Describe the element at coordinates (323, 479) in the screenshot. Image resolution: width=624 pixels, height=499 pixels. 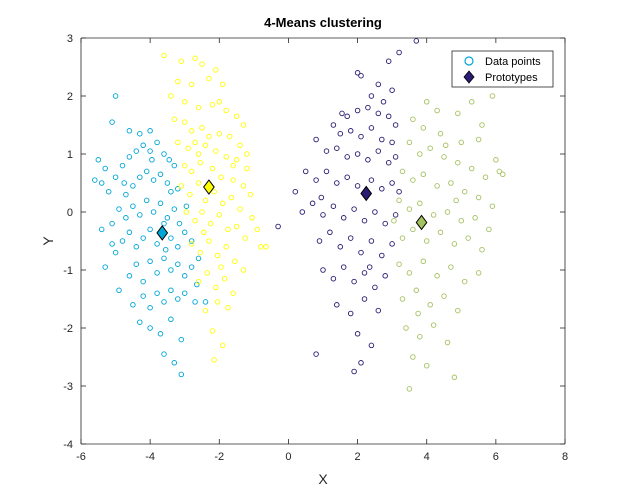
I see `x-axis-label: X` at that location.